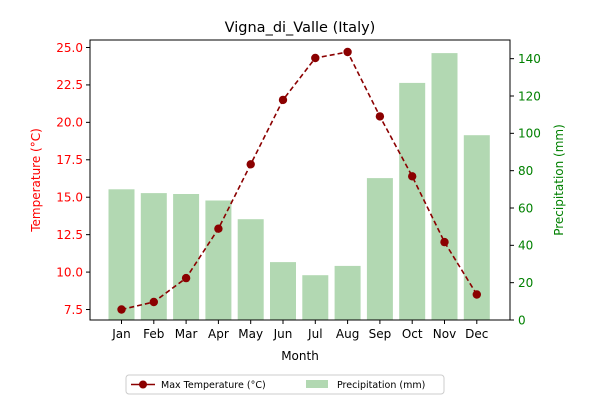 This screenshot has height=400, width=600. What do you see at coordinates (529, 59) in the screenshot?
I see `right-tick-label: 140` at bounding box center [529, 59].